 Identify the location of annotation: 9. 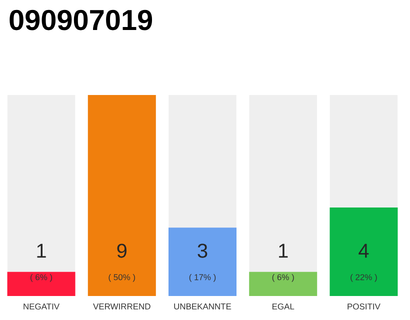
(121, 251).